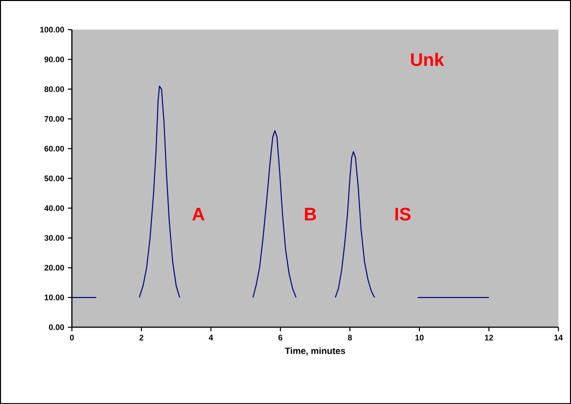 The width and height of the screenshot is (571, 404). I want to click on y-tick-label: 20.00, so click(54, 267).